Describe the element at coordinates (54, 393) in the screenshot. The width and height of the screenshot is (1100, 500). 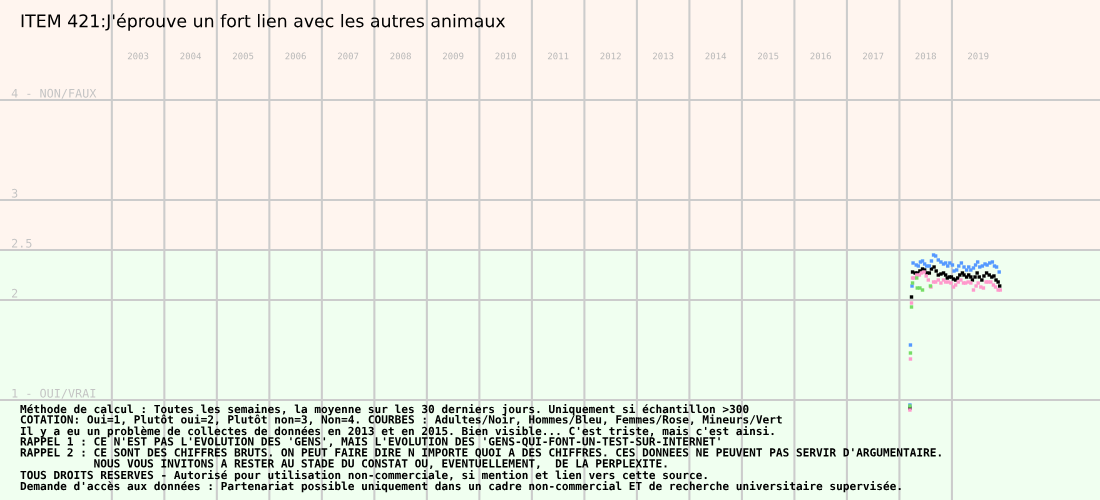
I see `y-tick-label: 1 - OUI/VRAI` at that location.